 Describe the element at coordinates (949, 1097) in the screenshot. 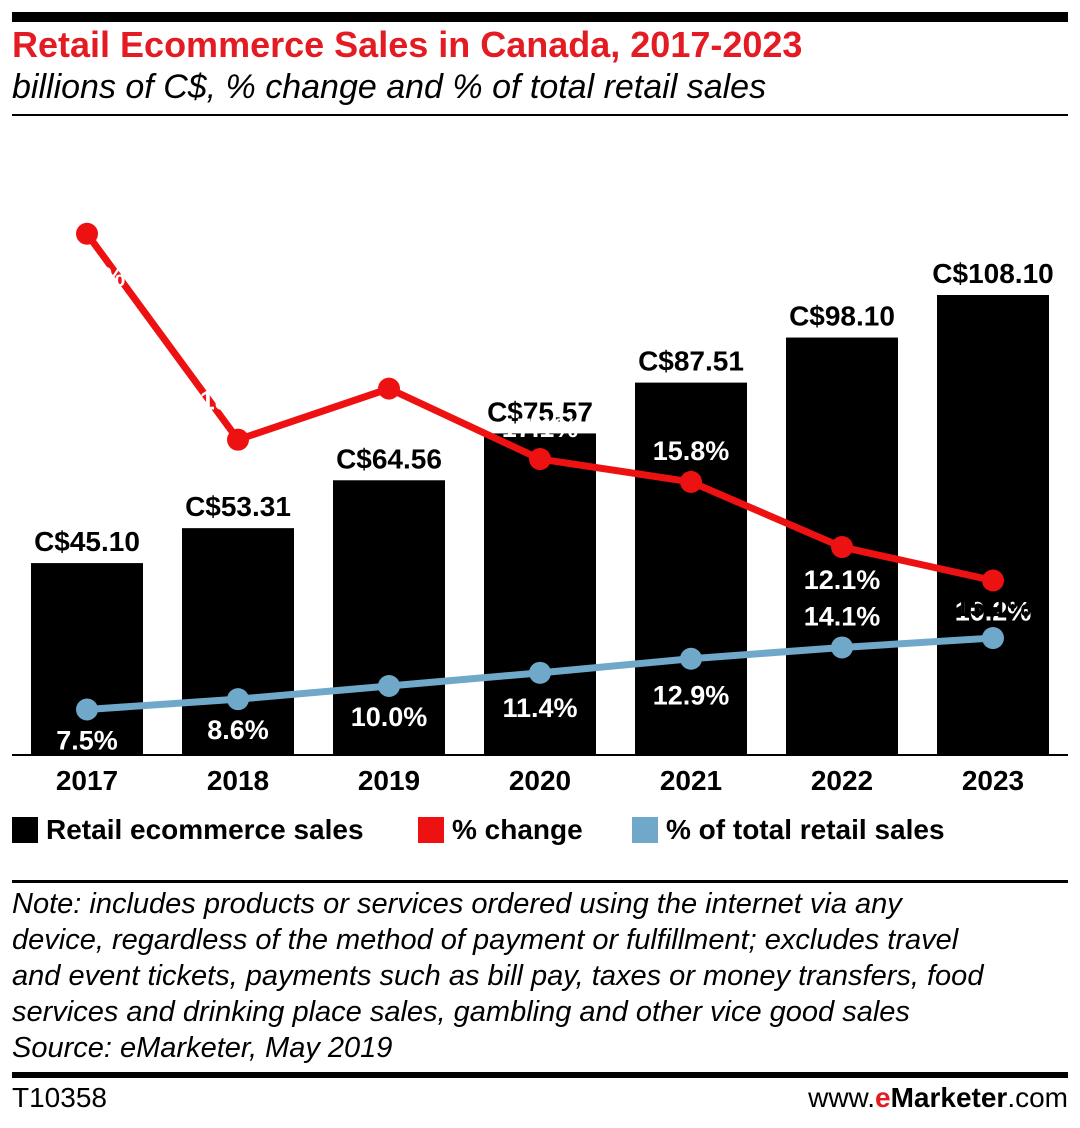

I see `brand-name: Marketer` at that location.